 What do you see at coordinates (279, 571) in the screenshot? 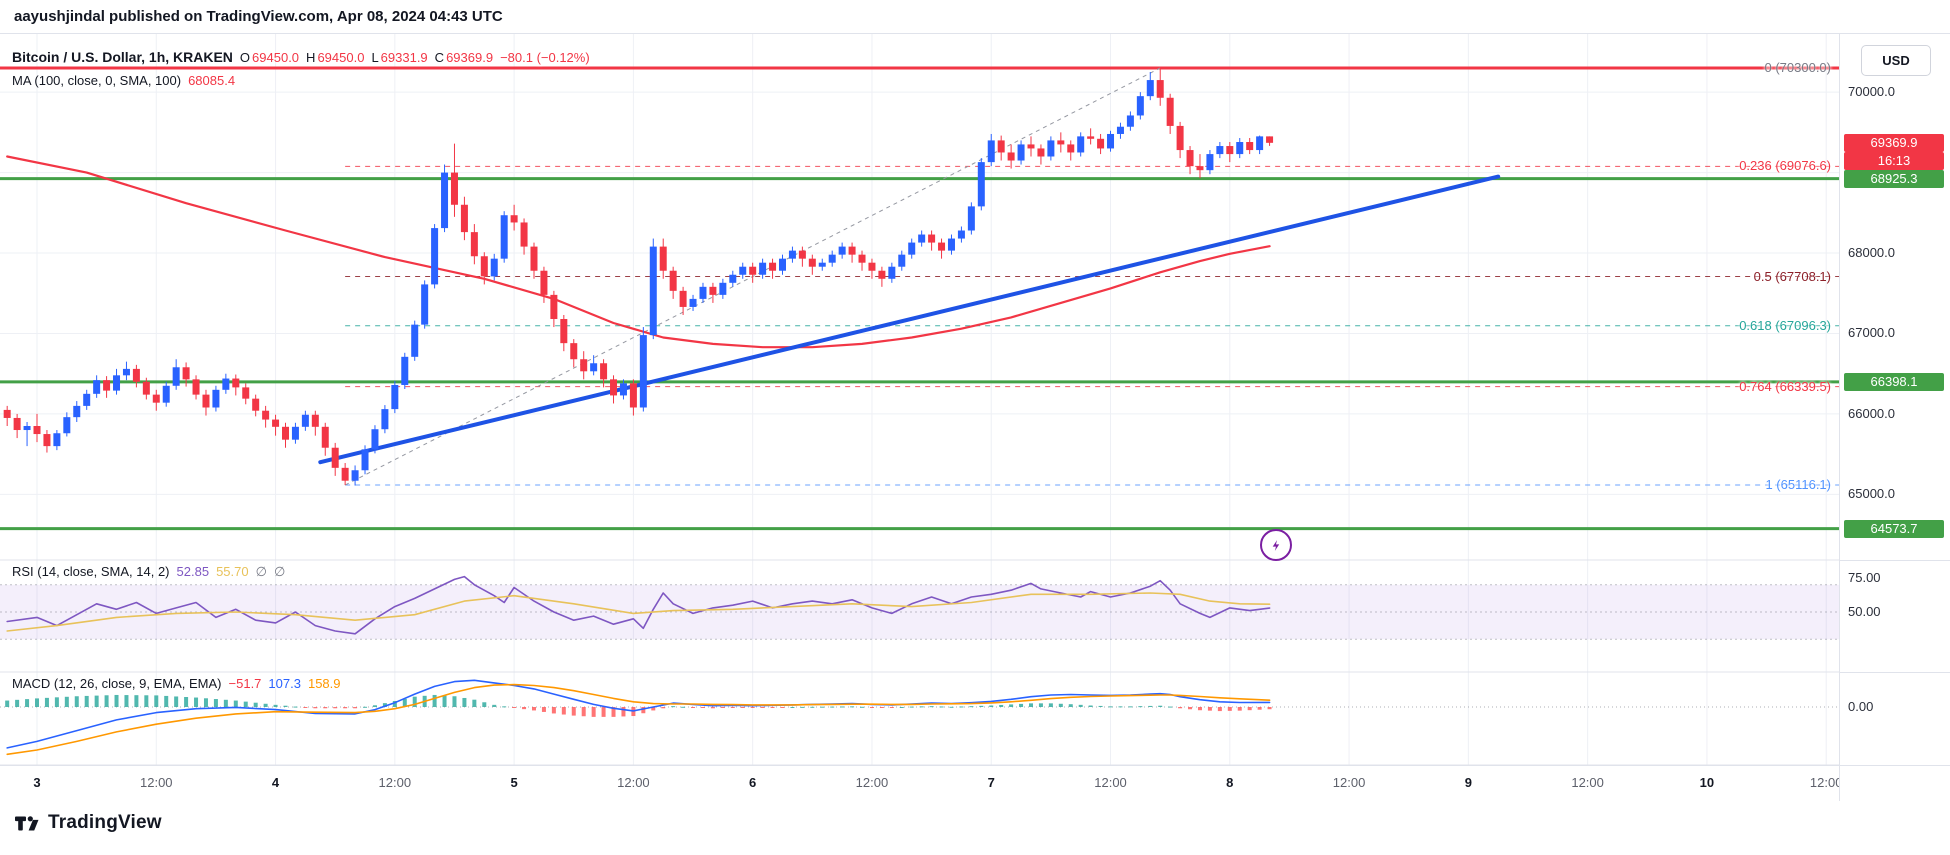
I see `rsi-empty-2: ∅` at bounding box center [279, 571].